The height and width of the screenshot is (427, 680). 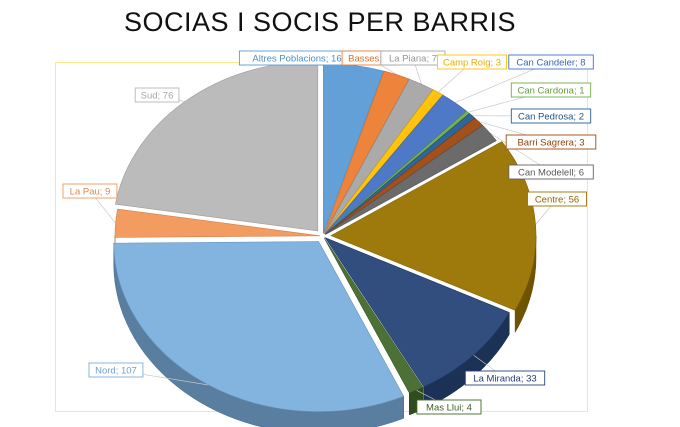 I want to click on data-label: Mas Llui; 4, so click(x=449, y=408).